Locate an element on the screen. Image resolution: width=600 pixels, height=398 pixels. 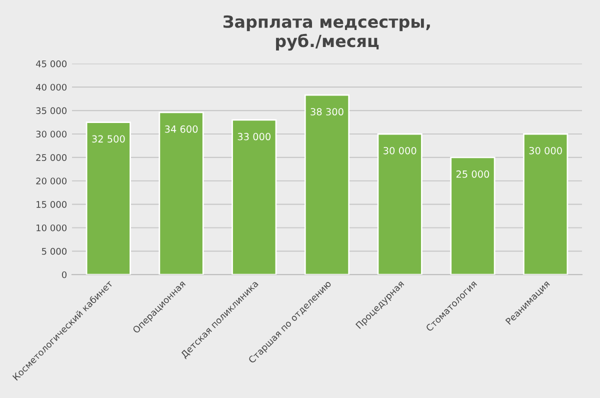
y-tick-label: 20 000 is located at coordinates (51, 181).